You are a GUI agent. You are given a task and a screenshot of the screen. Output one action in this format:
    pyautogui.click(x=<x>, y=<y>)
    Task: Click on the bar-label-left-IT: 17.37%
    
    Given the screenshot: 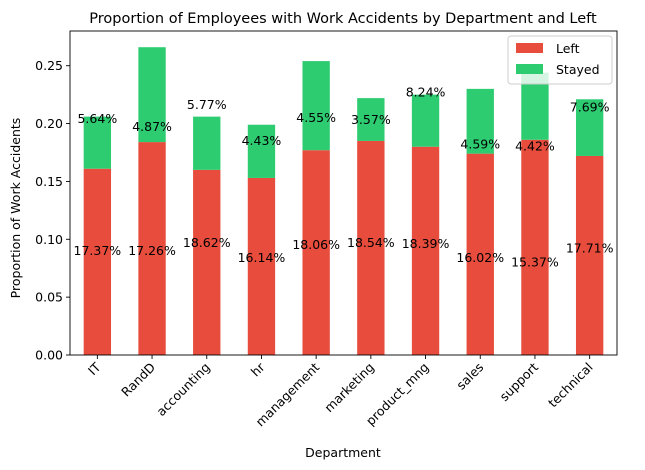 What is the action you would take?
    pyautogui.click(x=98, y=250)
    